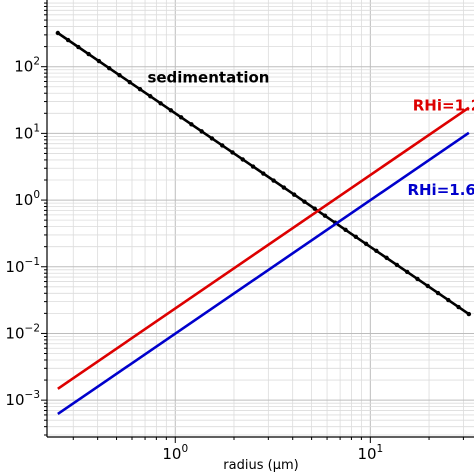 The width and height of the screenshot is (474, 474). What do you see at coordinates (27, 66) in the screenshot?
I see `y-tick-label: 10²` at bounding box center [27, 66].